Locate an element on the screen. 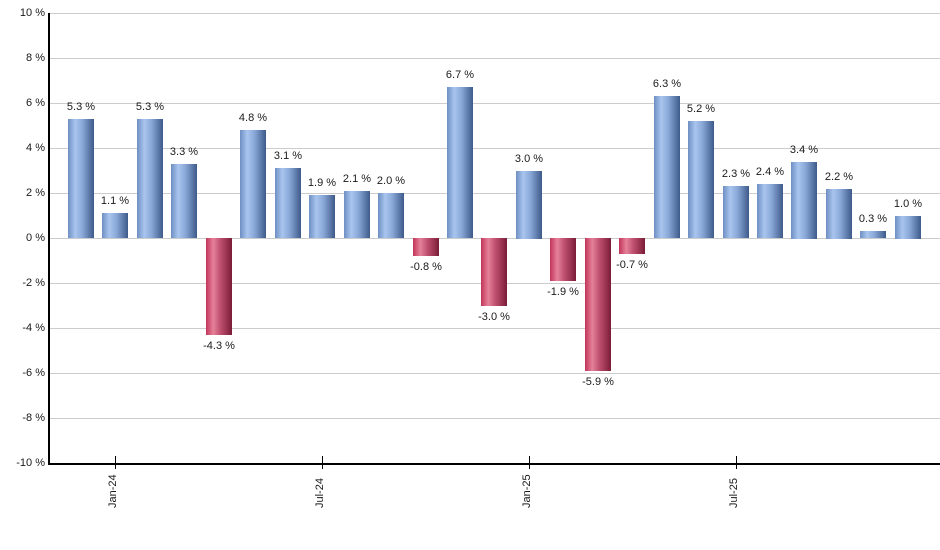 This screenshot has width=940, height=550. y-axis-line is located at coordinates (49, 239).